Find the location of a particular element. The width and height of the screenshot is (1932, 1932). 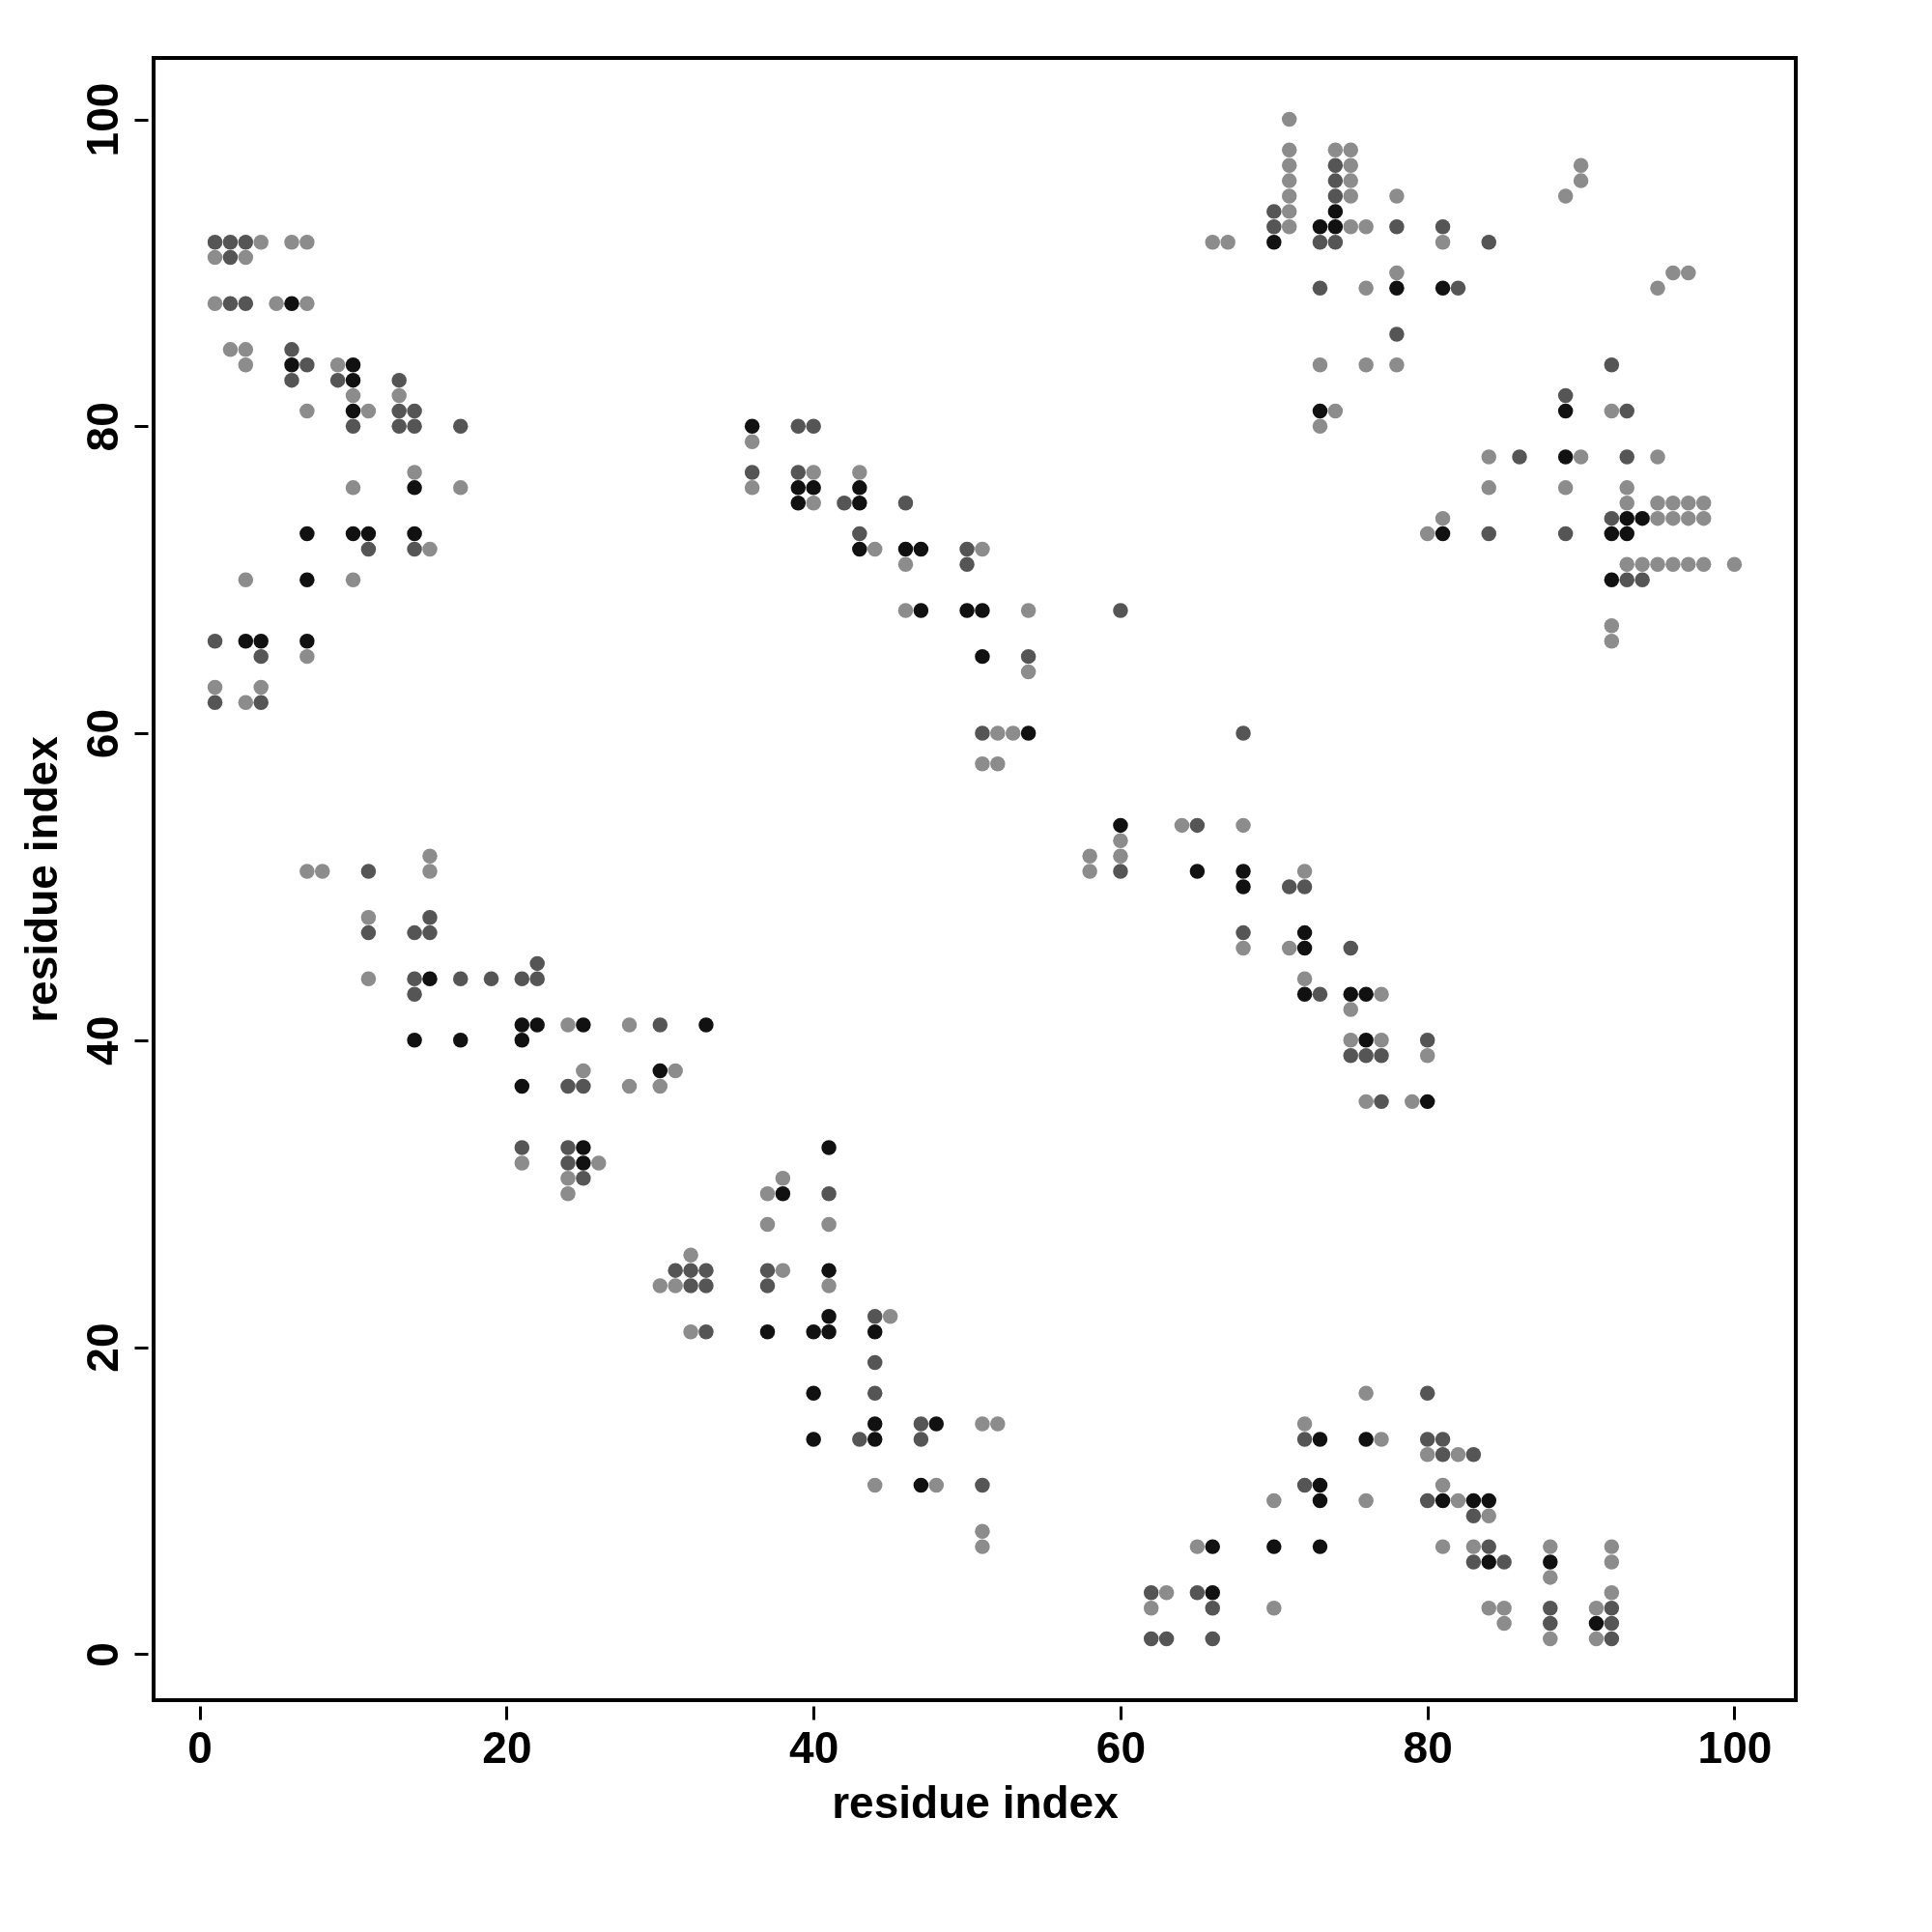

y-axis-title: residue index is located at coordinates (41, 879).